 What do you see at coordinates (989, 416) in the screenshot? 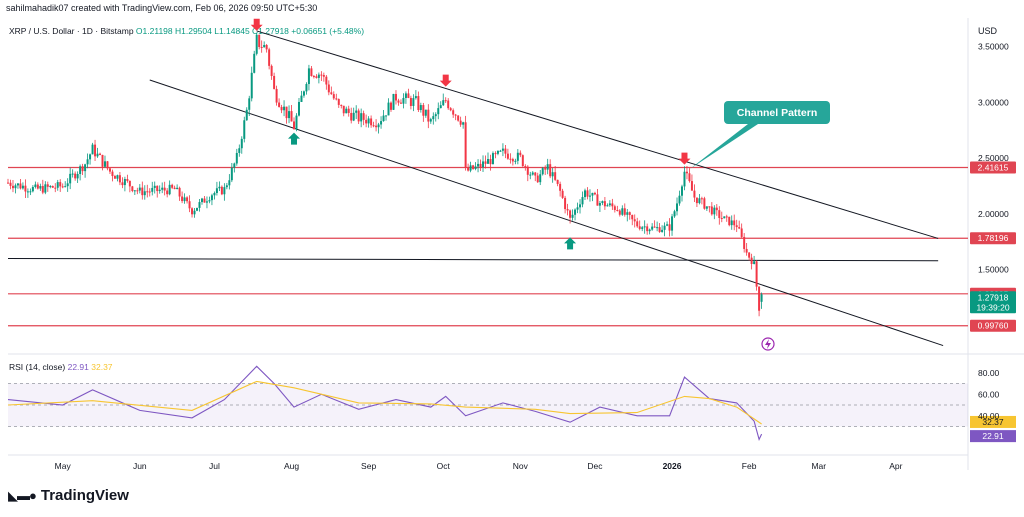
I see `rsi-tick-label: 40.00` at bounding box center [989, 416].